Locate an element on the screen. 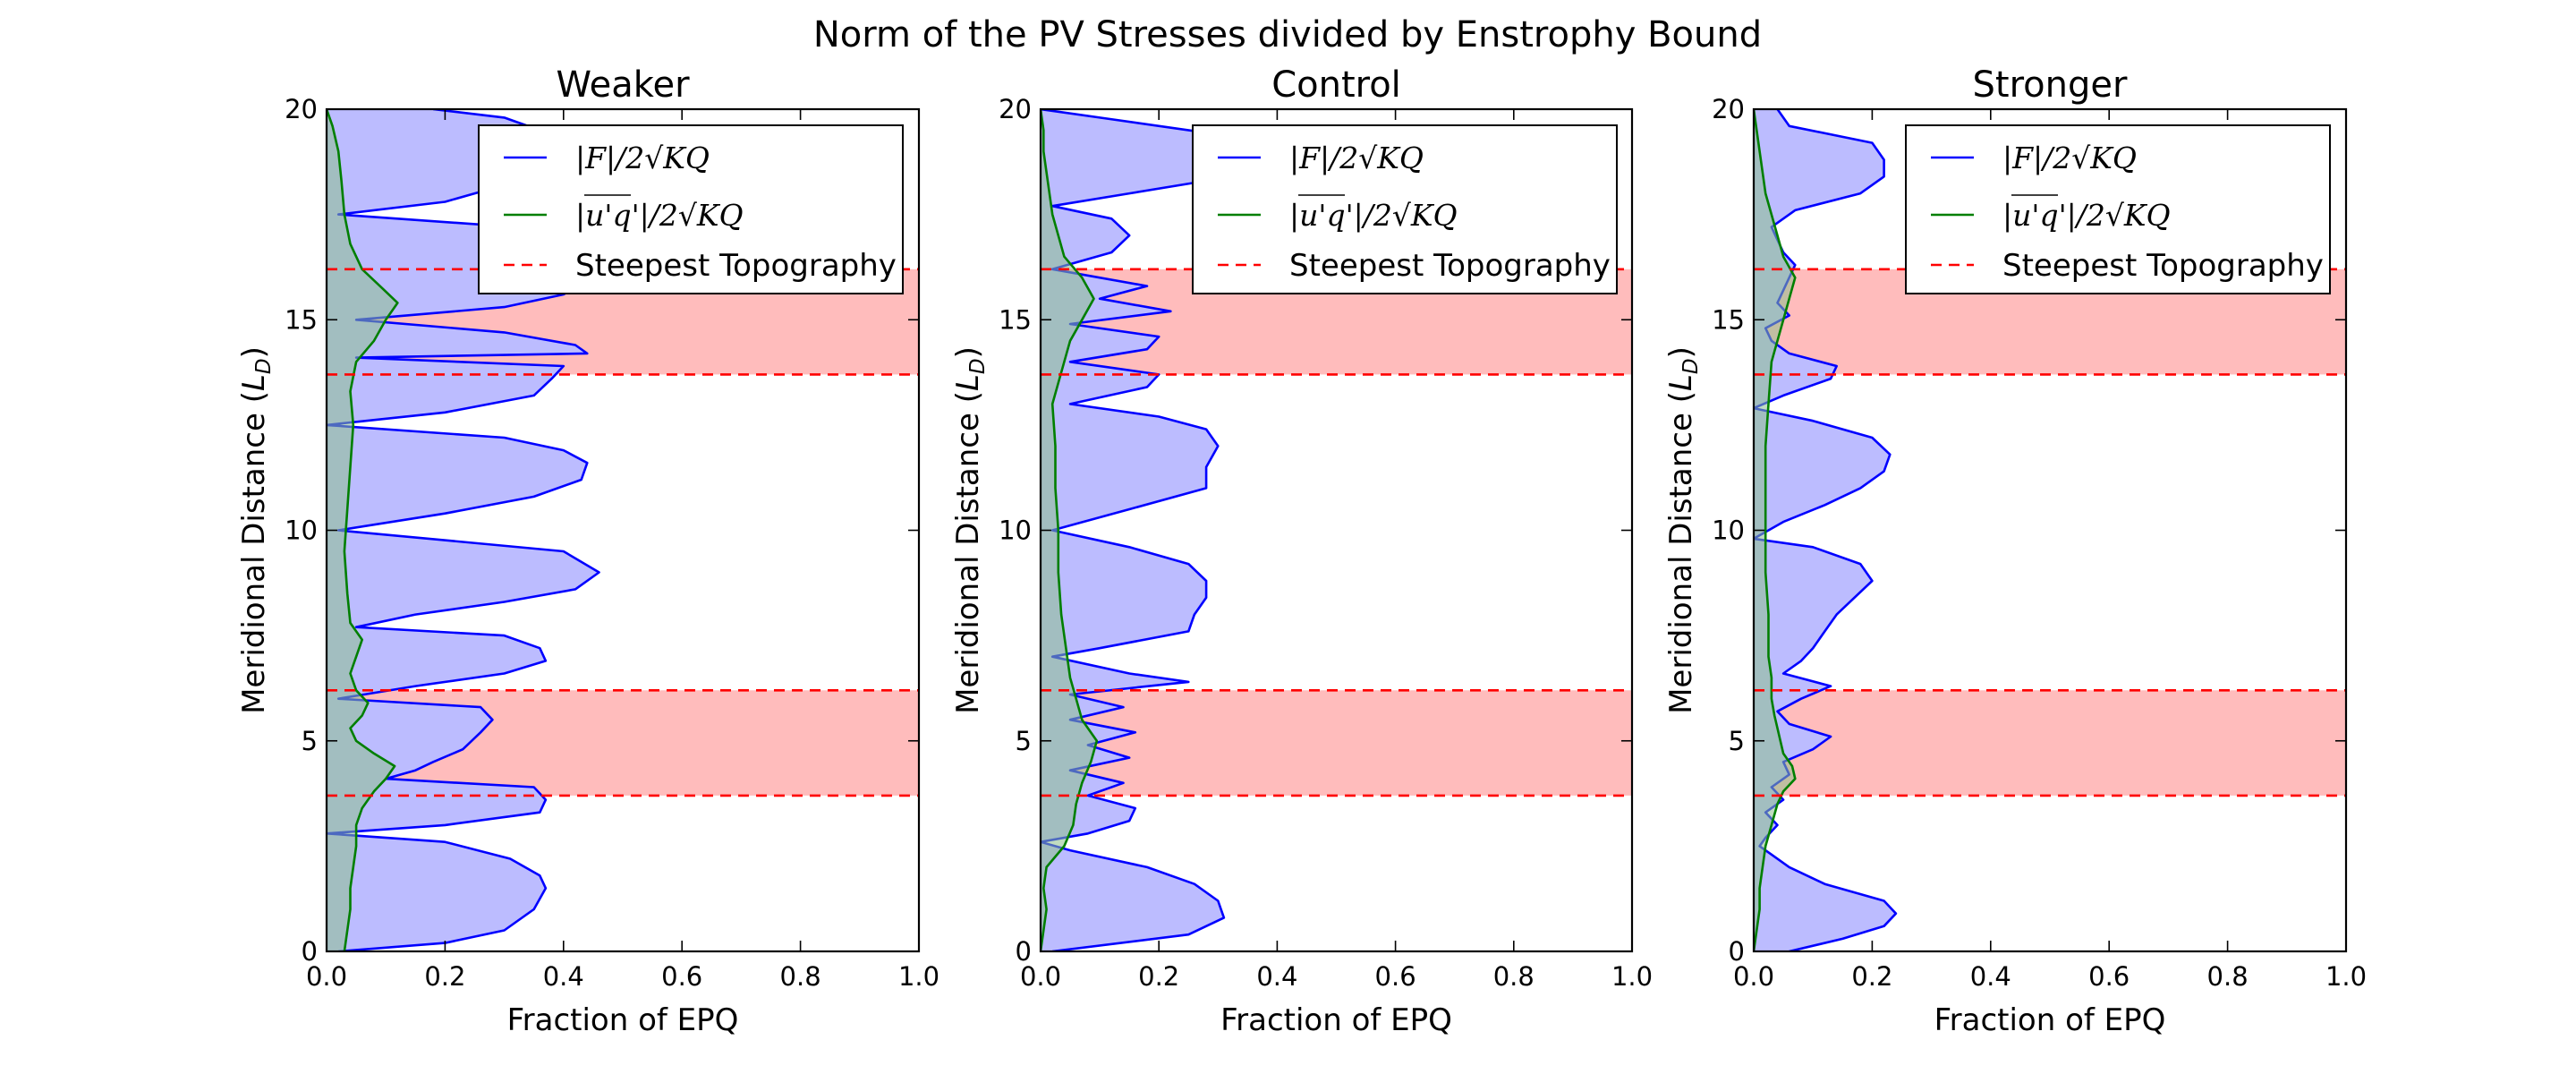  panel-title: Control is located at coordinates (1336, 85).